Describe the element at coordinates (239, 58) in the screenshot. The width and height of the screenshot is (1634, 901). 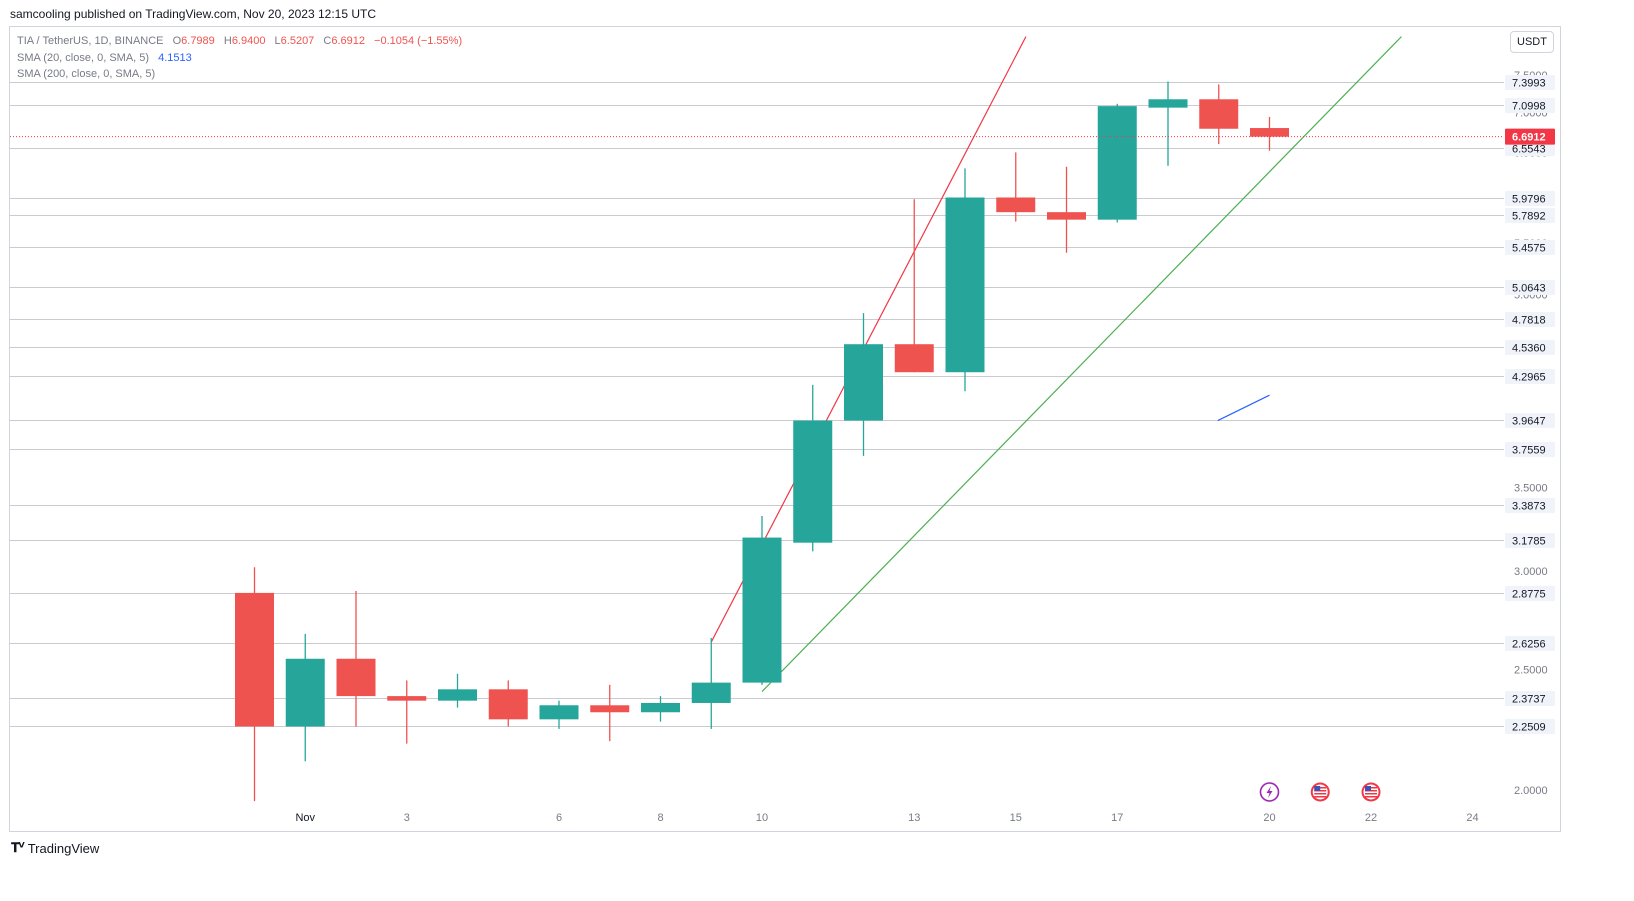
I see `legend-sma20-row: SMA (20, close, 0, SMA, 5) 4.1513` at that location.